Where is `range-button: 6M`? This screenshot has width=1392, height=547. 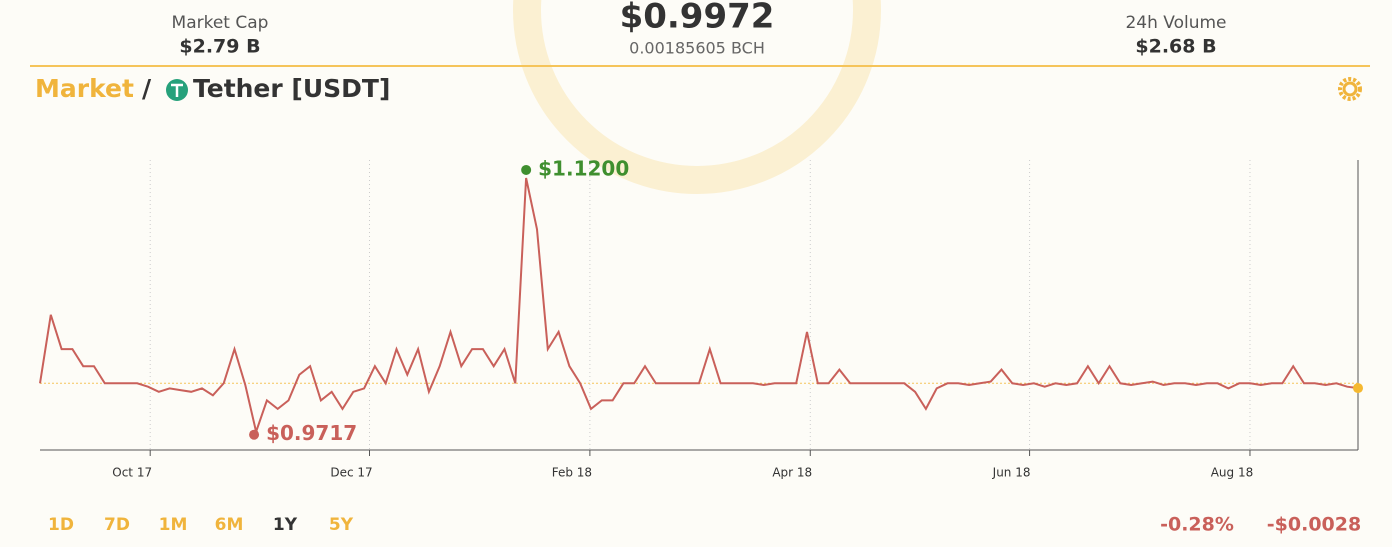 range-button: 6M is located at coordinates (229, 525).